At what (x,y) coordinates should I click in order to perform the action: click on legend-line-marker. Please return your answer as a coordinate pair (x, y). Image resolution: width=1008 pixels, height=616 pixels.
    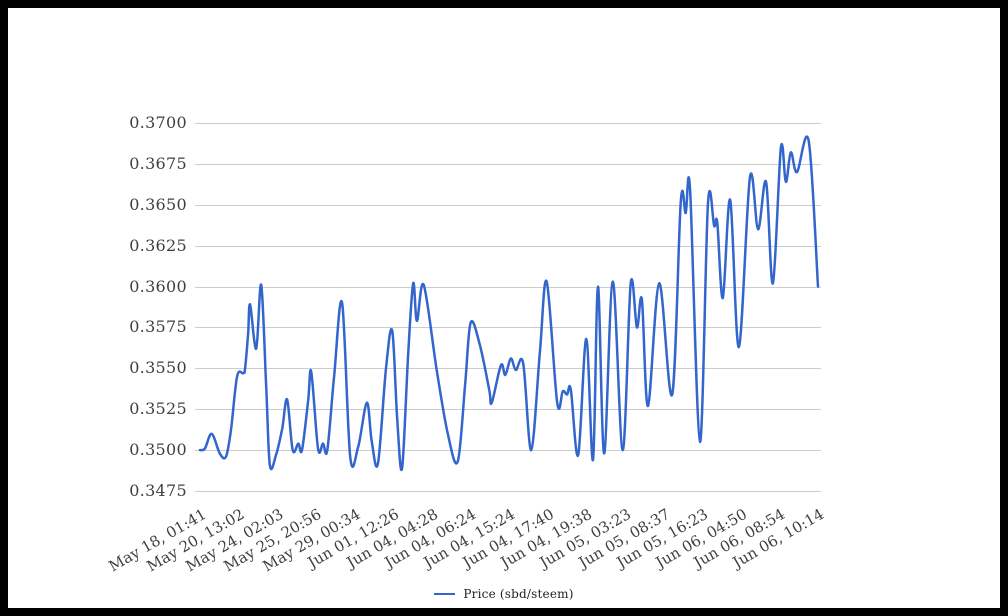
    Looking at the image, I should click on (445, 594).